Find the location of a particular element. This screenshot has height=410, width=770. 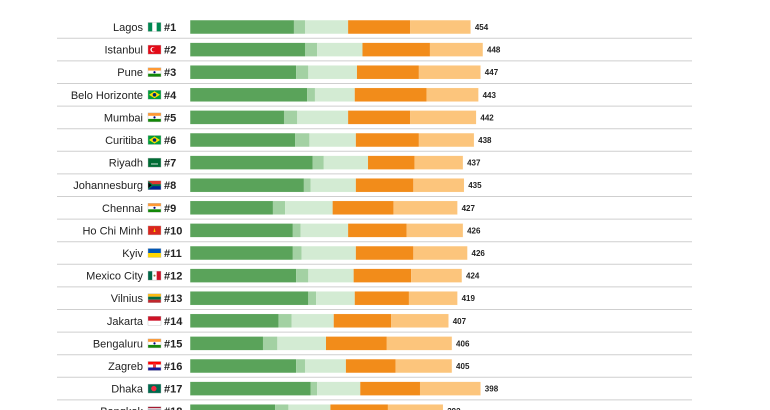

rank-label: #11 is located at coordinates (173, 254).